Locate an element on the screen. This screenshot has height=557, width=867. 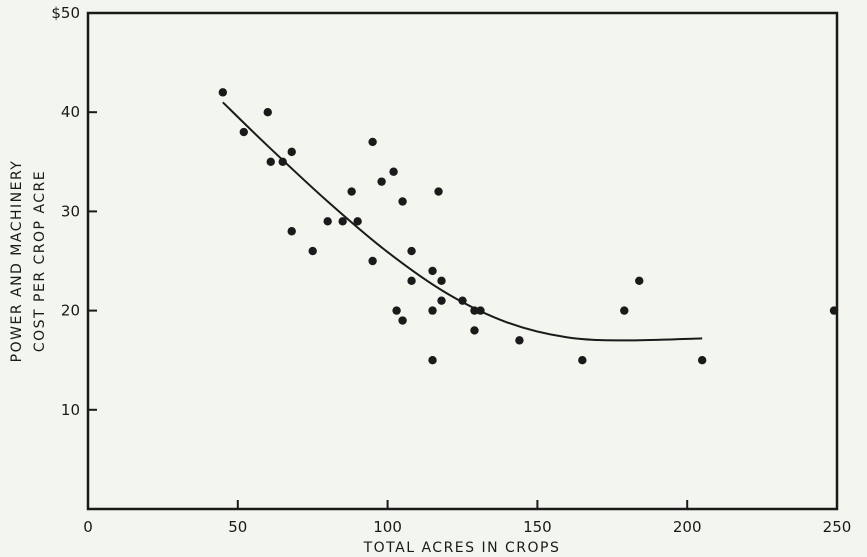
x-tick-label: 100 is located at coordinates (387, 527).